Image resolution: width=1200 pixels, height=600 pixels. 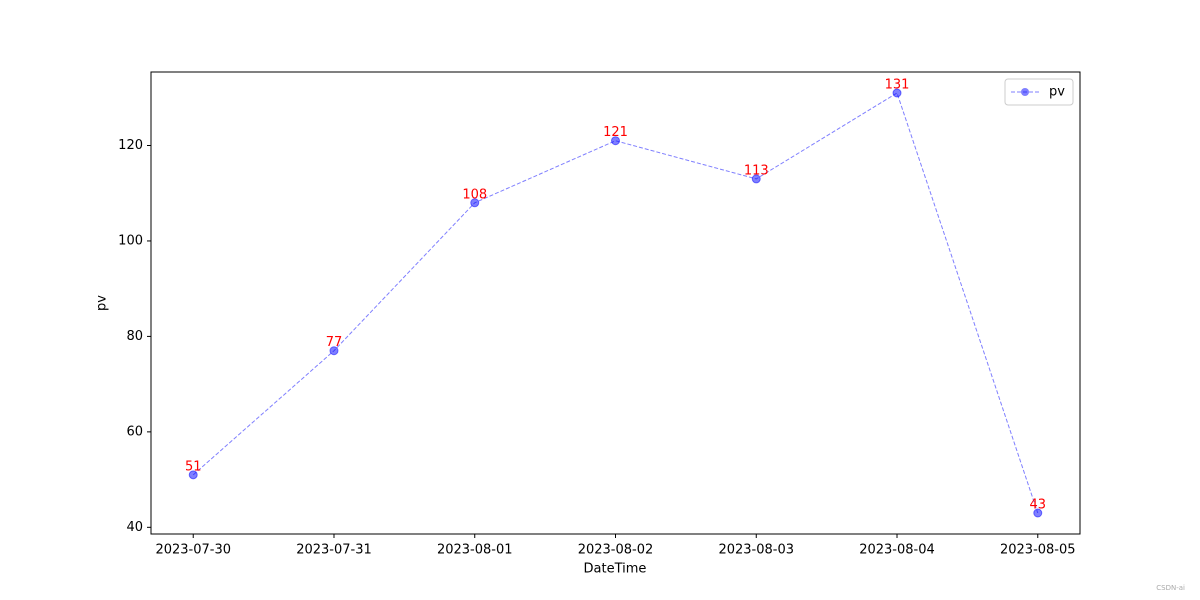 I want to click on legend-marker, so click(x=1025, y=92).